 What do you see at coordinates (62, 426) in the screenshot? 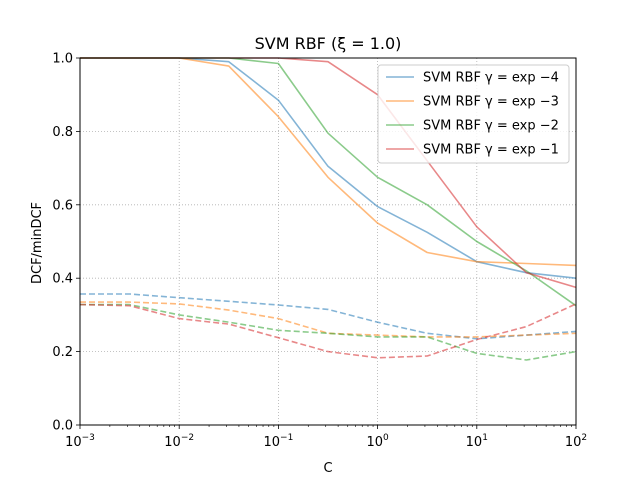
I see `y-tick-label: 0.0` at bounding box center [62, 426].